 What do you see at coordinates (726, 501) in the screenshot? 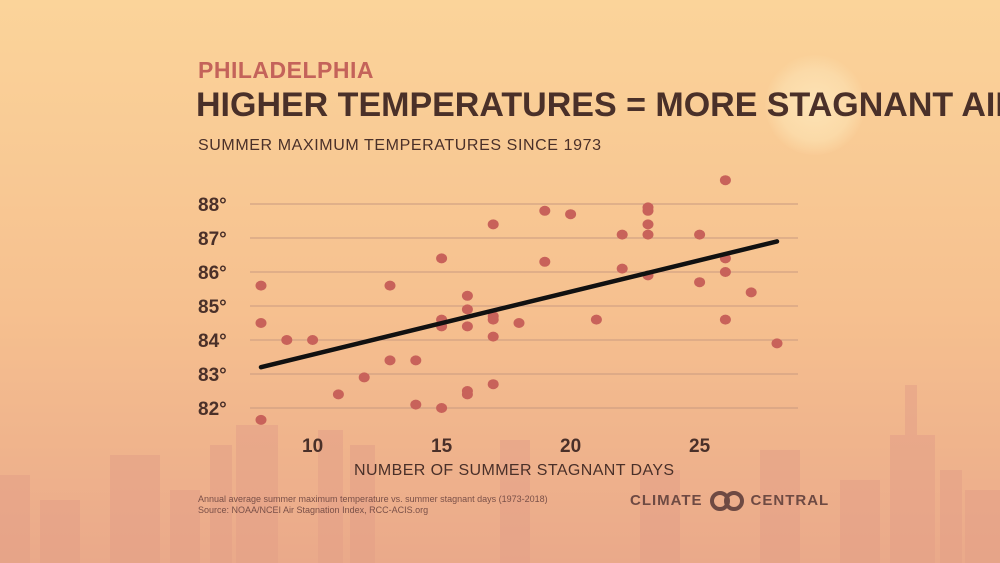
I see `logo-rings-icon` at bounding box center [726, 501].